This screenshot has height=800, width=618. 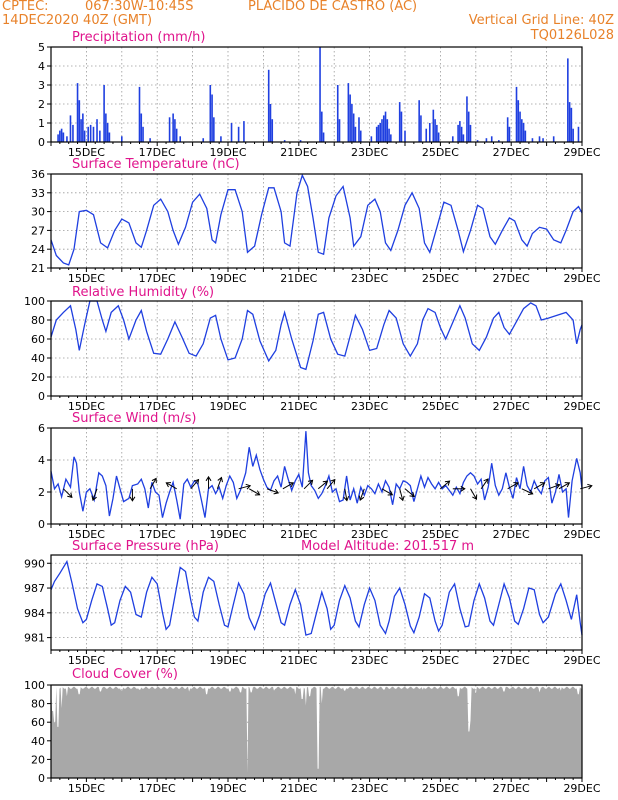 I want to click on panel-title: Relative Humidity (%), so click(x=143, y=292).